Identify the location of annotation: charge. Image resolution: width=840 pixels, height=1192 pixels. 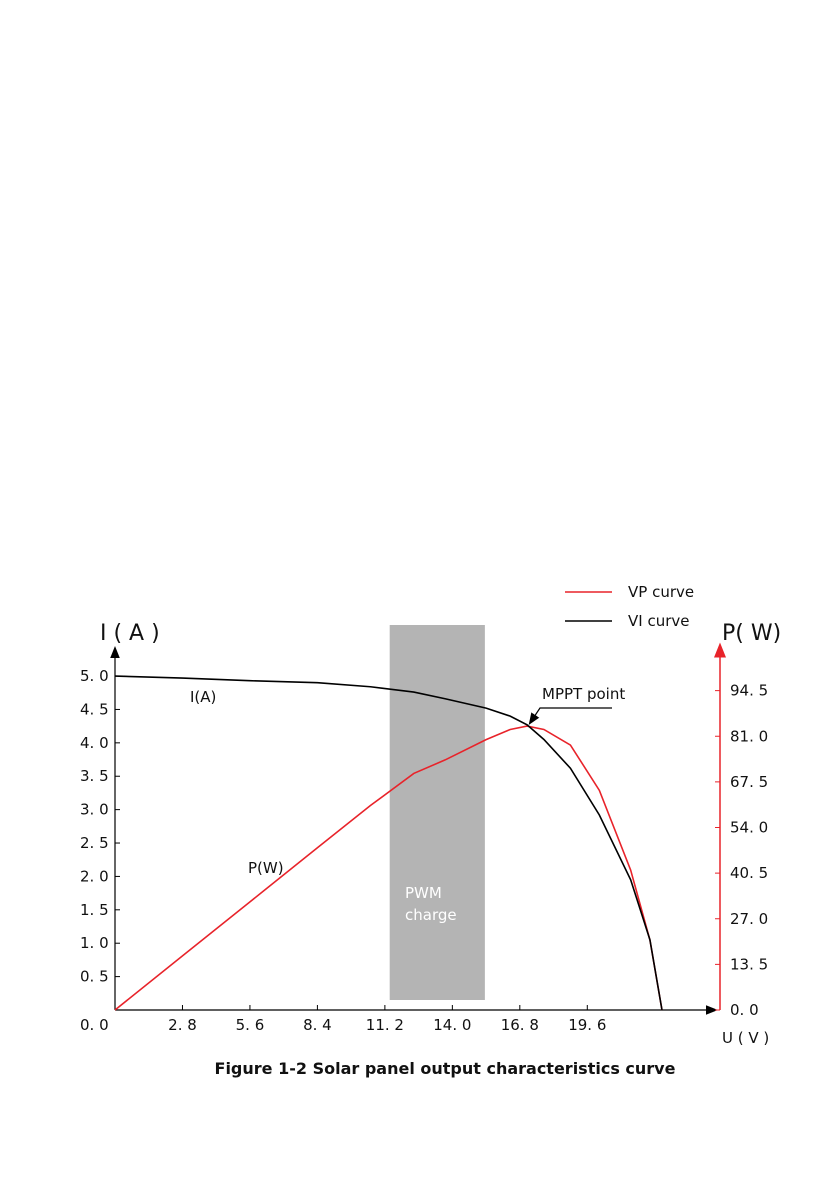
(431, 915).